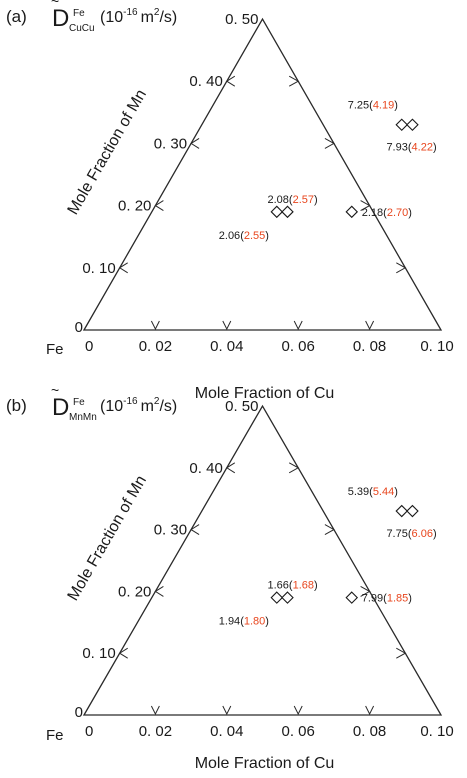 The height and width of the screenshot is (778, 467). I want to click on panel-label: (b), so click(16, 405).